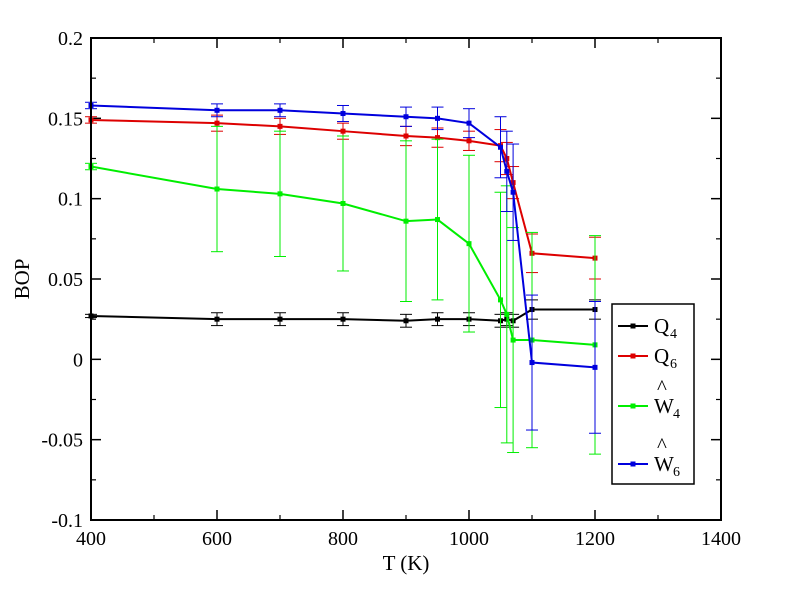 This screenshot has height=612, width=792. Describe the element at coordinates (62, 441) in the screenshot. I see `y-tick-label: -0.05` at that location.